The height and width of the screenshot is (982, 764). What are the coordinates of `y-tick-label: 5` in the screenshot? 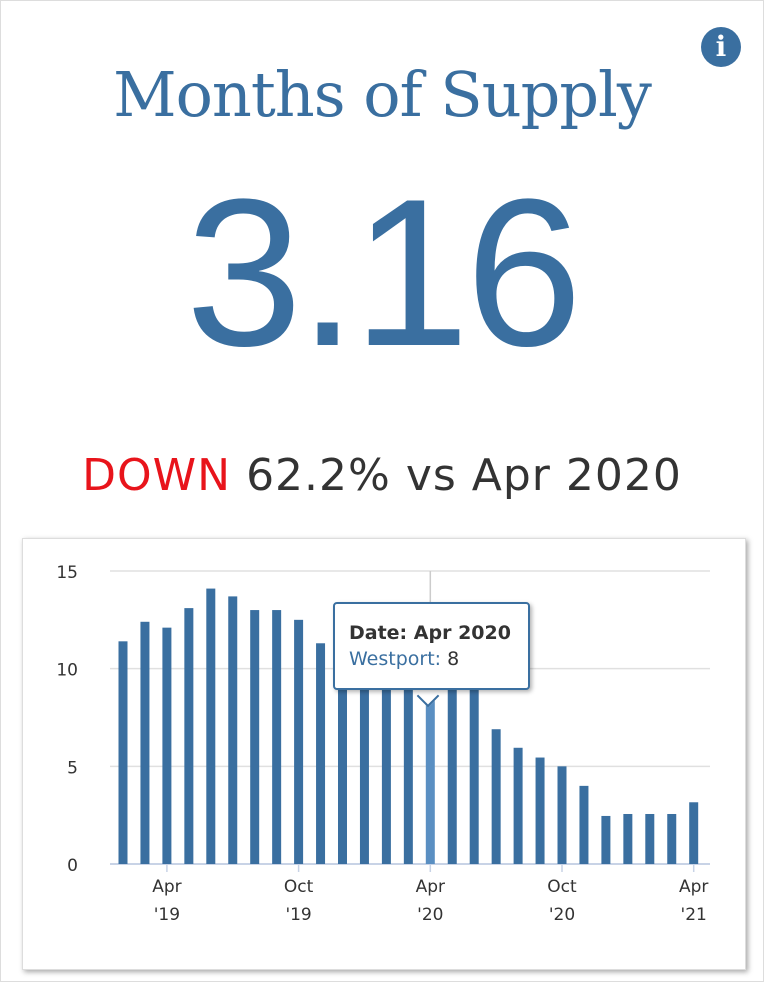 It's located at (72, 768).